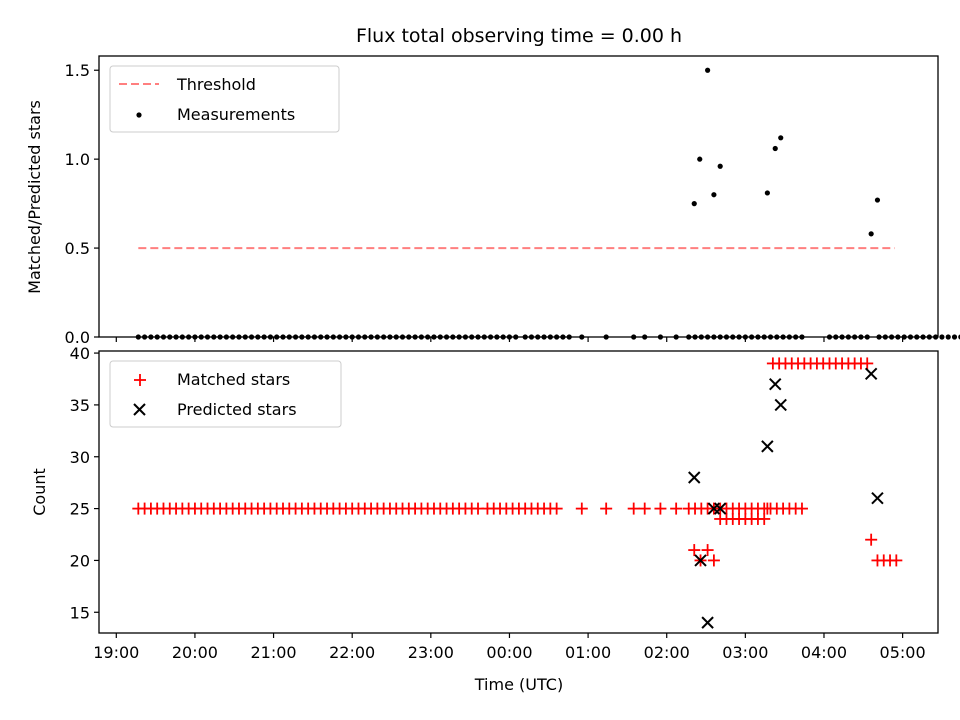 This screenshot has height=720, width=960. What do you see at coordinates (80, 353) in the screenshot?
I see `y-tick-label: 40` at bounding box center [80, 353].